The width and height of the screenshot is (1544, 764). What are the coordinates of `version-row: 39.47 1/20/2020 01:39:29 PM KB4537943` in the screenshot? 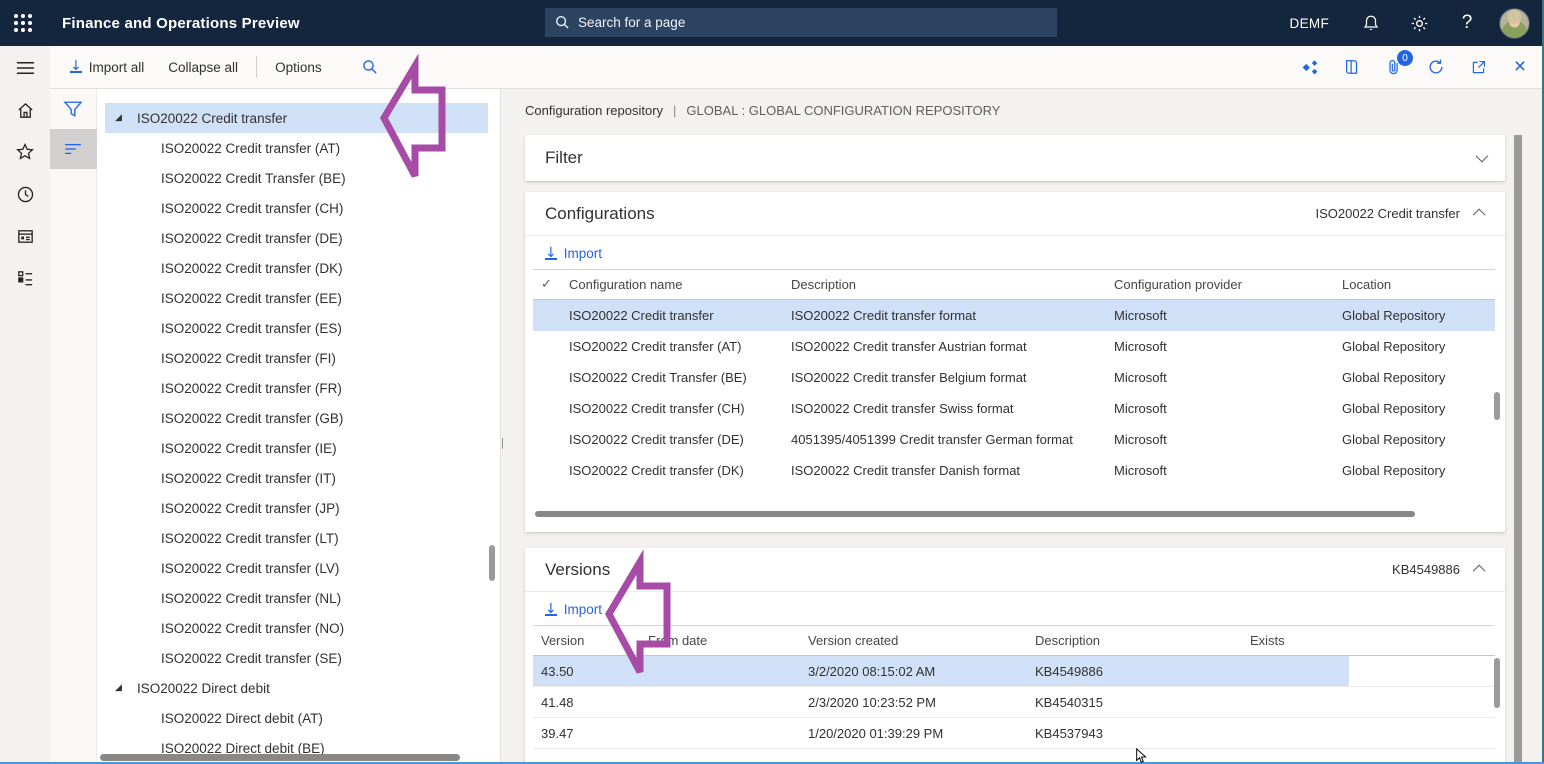 It's located at (1014, 733).